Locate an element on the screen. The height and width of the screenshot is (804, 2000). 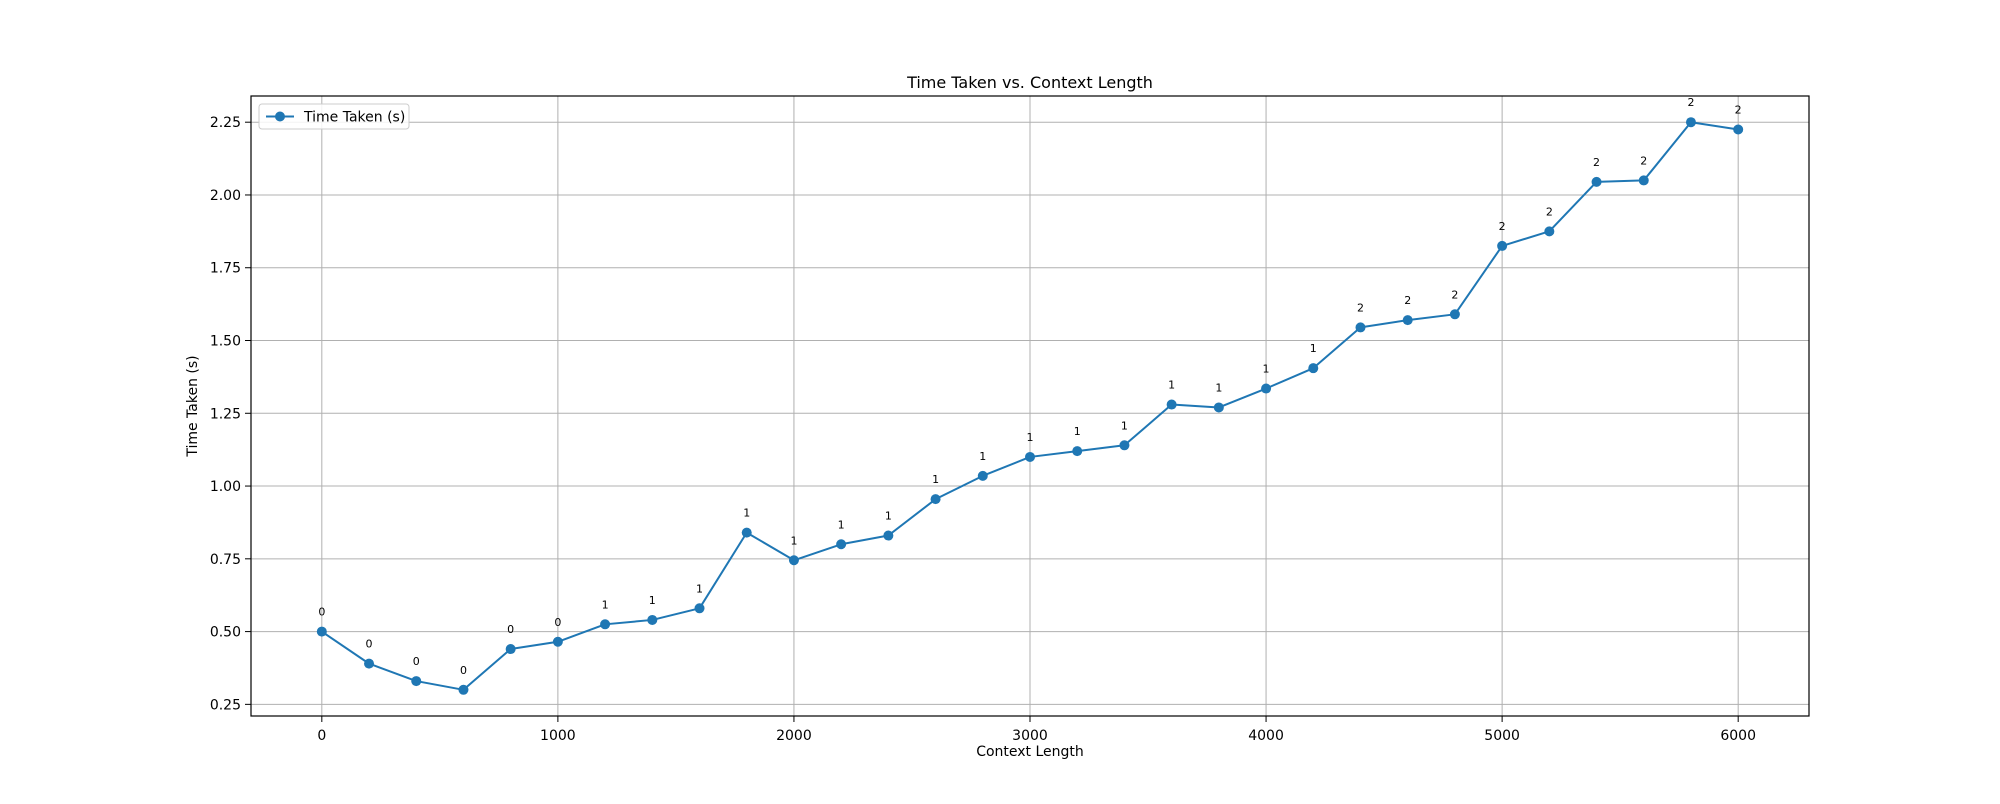
x-axis-ticks: 0 1000 2000 3000 4000 5000 6000 is located at coordinates (1036, 730).